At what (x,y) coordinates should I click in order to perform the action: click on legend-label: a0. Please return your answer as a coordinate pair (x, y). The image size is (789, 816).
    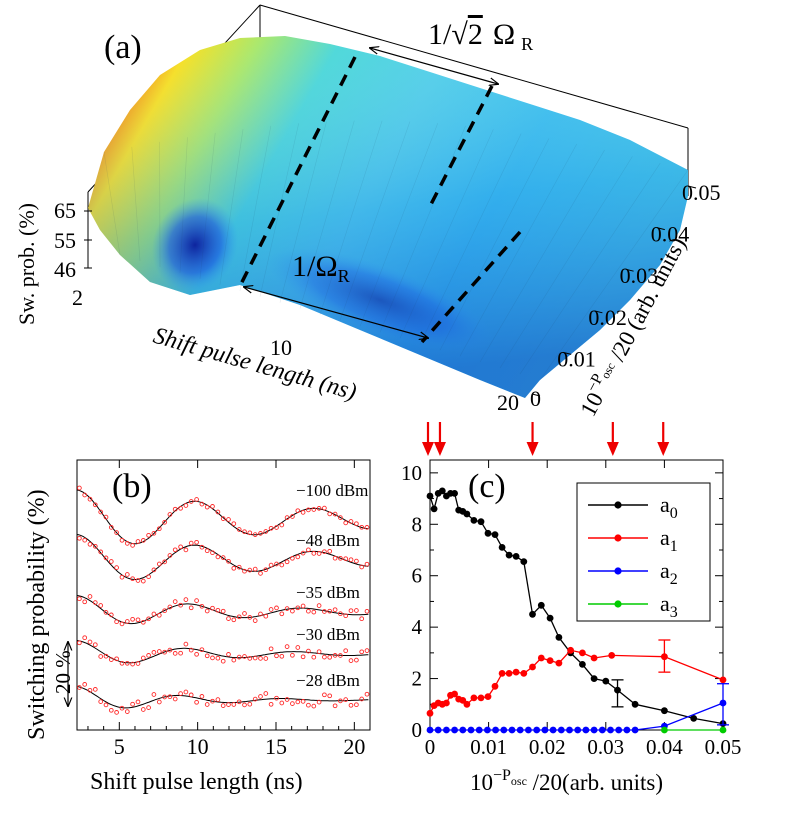
    Looking at the image, I should click on (669, 507).